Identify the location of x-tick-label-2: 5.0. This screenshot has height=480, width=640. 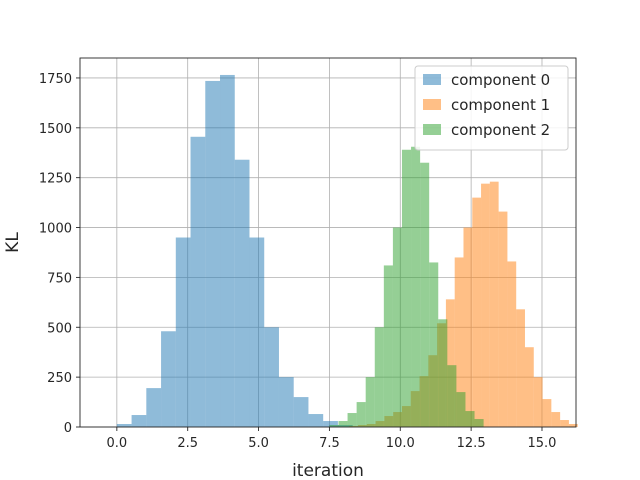
(258, 443).